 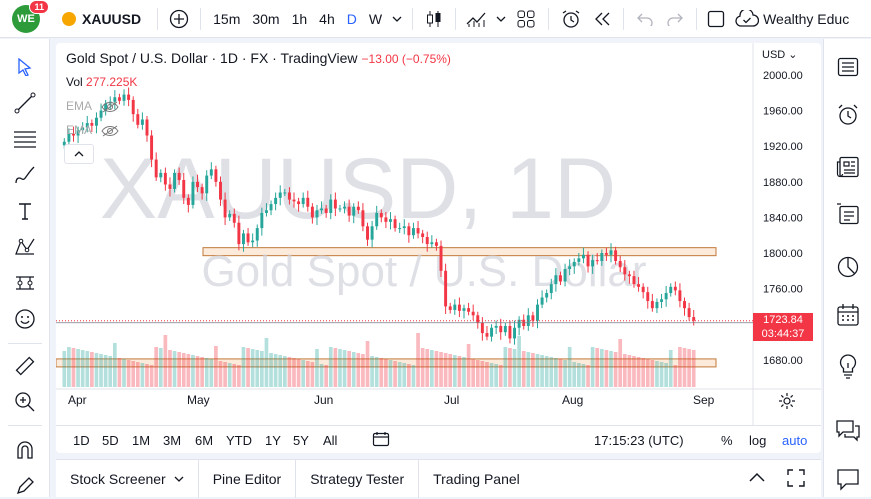 I want to click on cursor-tool, so click(x=25, y=67).